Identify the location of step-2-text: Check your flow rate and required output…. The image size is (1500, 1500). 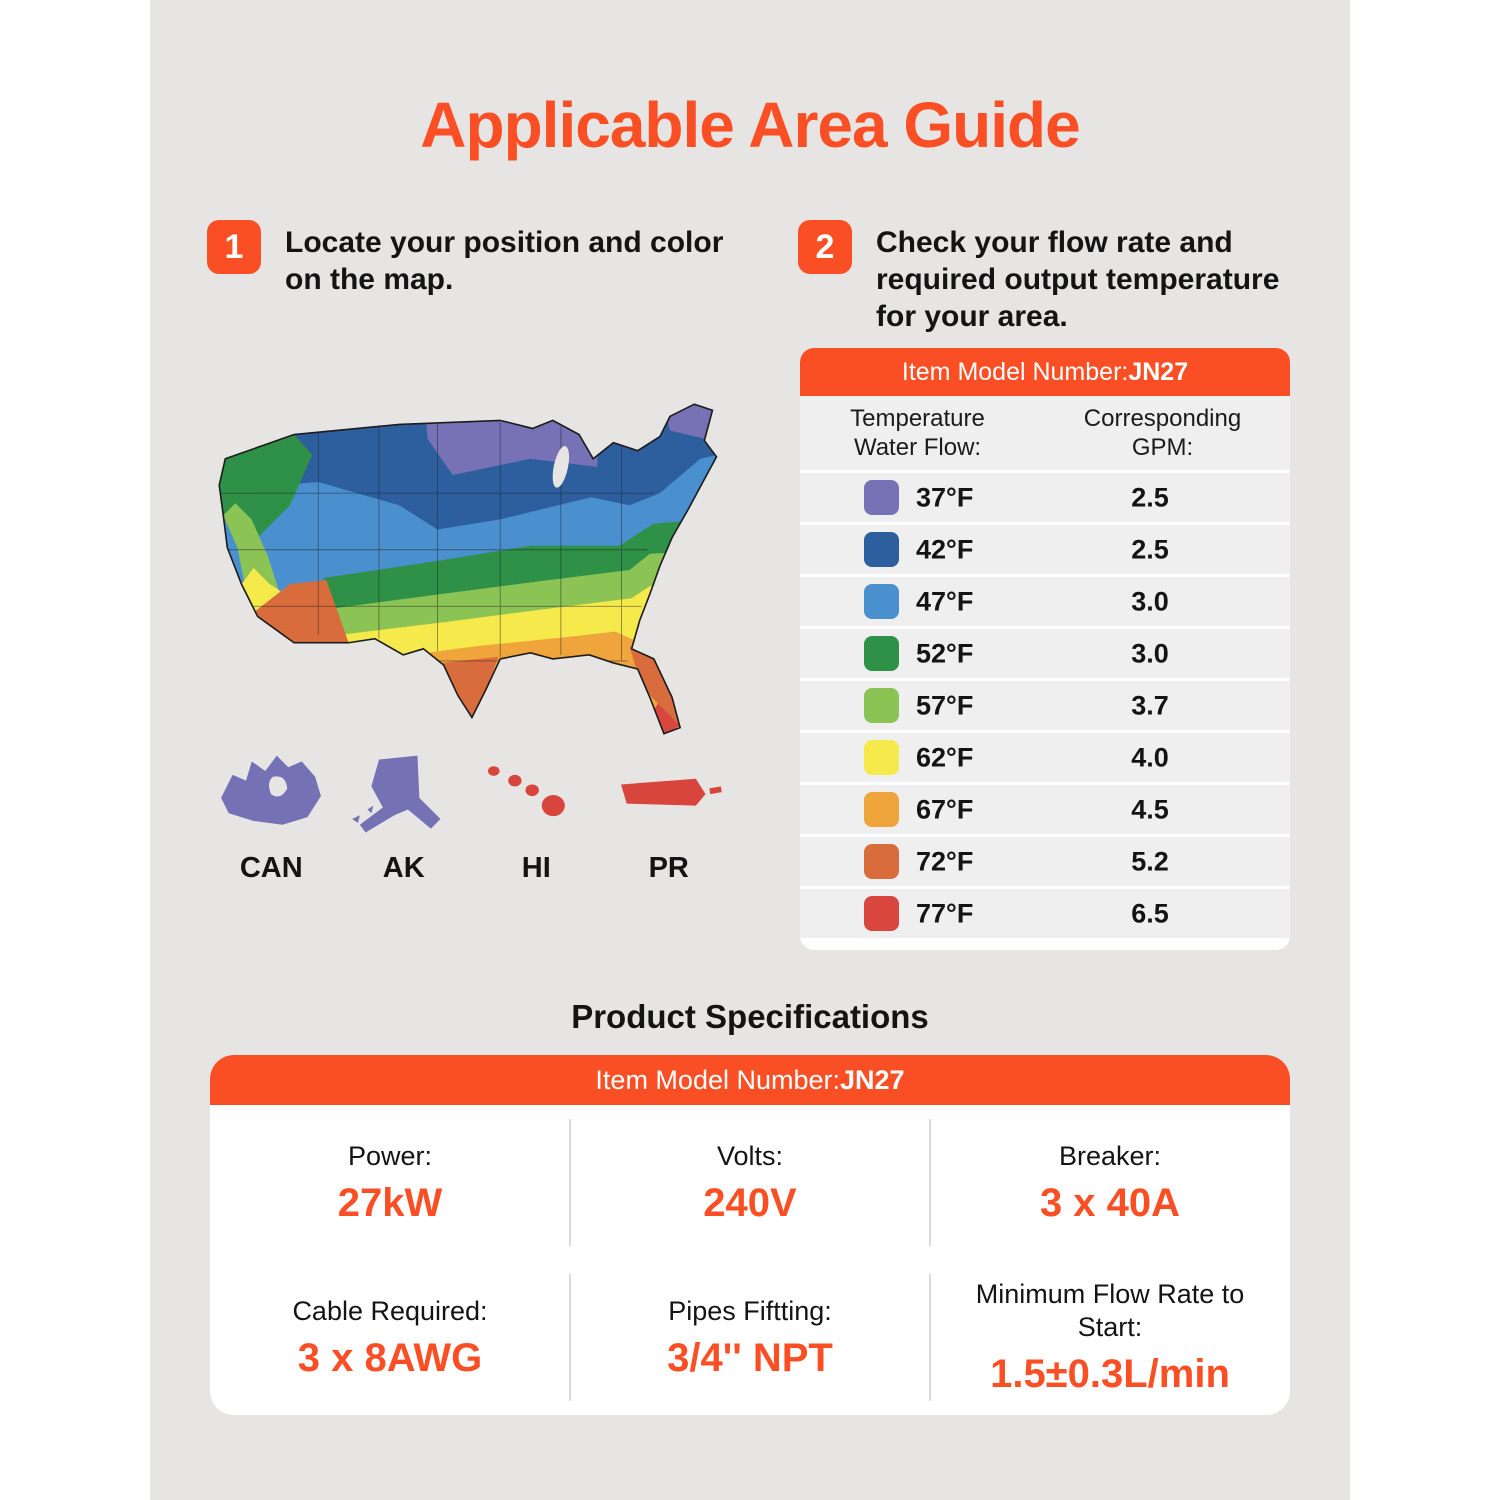
(1078, 279).